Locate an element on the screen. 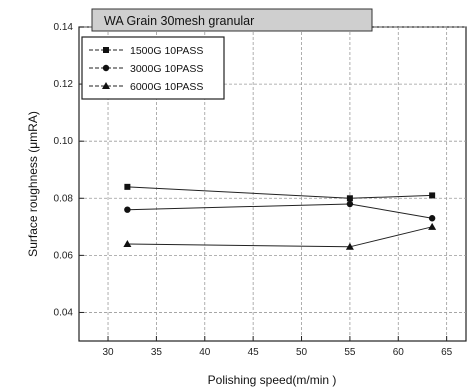  x-tick-label: 65 is located at coordinates (447, 352).